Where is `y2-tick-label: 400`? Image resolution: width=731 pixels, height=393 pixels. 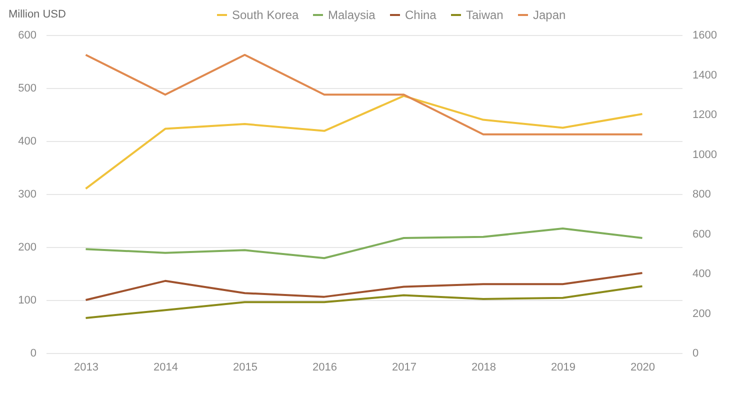 y2-tick-label: 400 is located at coordinates (701, 274).